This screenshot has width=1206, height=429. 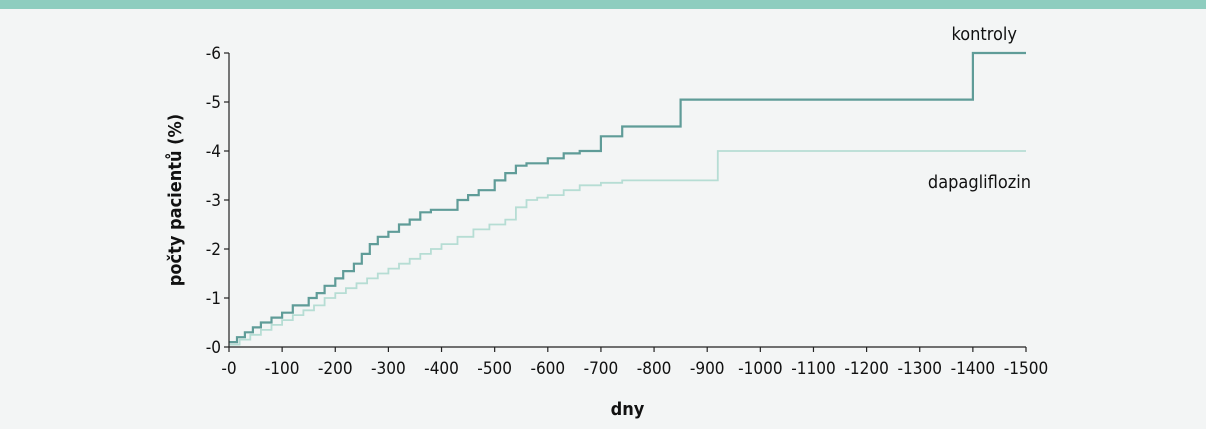 What do you see at coordinates (628, 409) in the screenshot?
I see `x-axis-title: dny` at bounding box center [628, 409].